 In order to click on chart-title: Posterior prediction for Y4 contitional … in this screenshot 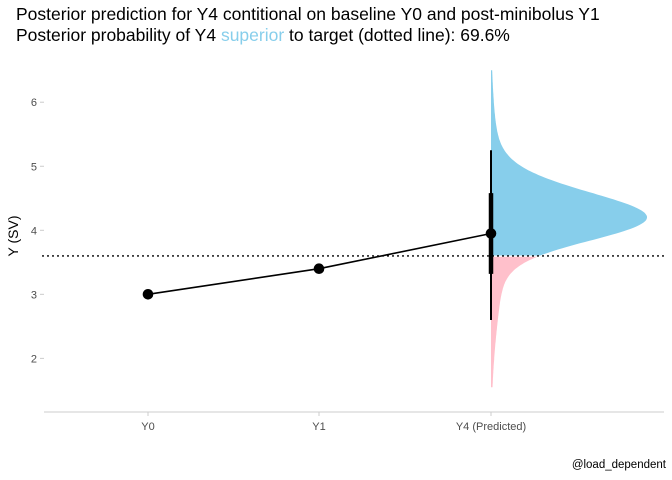, I will do `click(308, 25)`.